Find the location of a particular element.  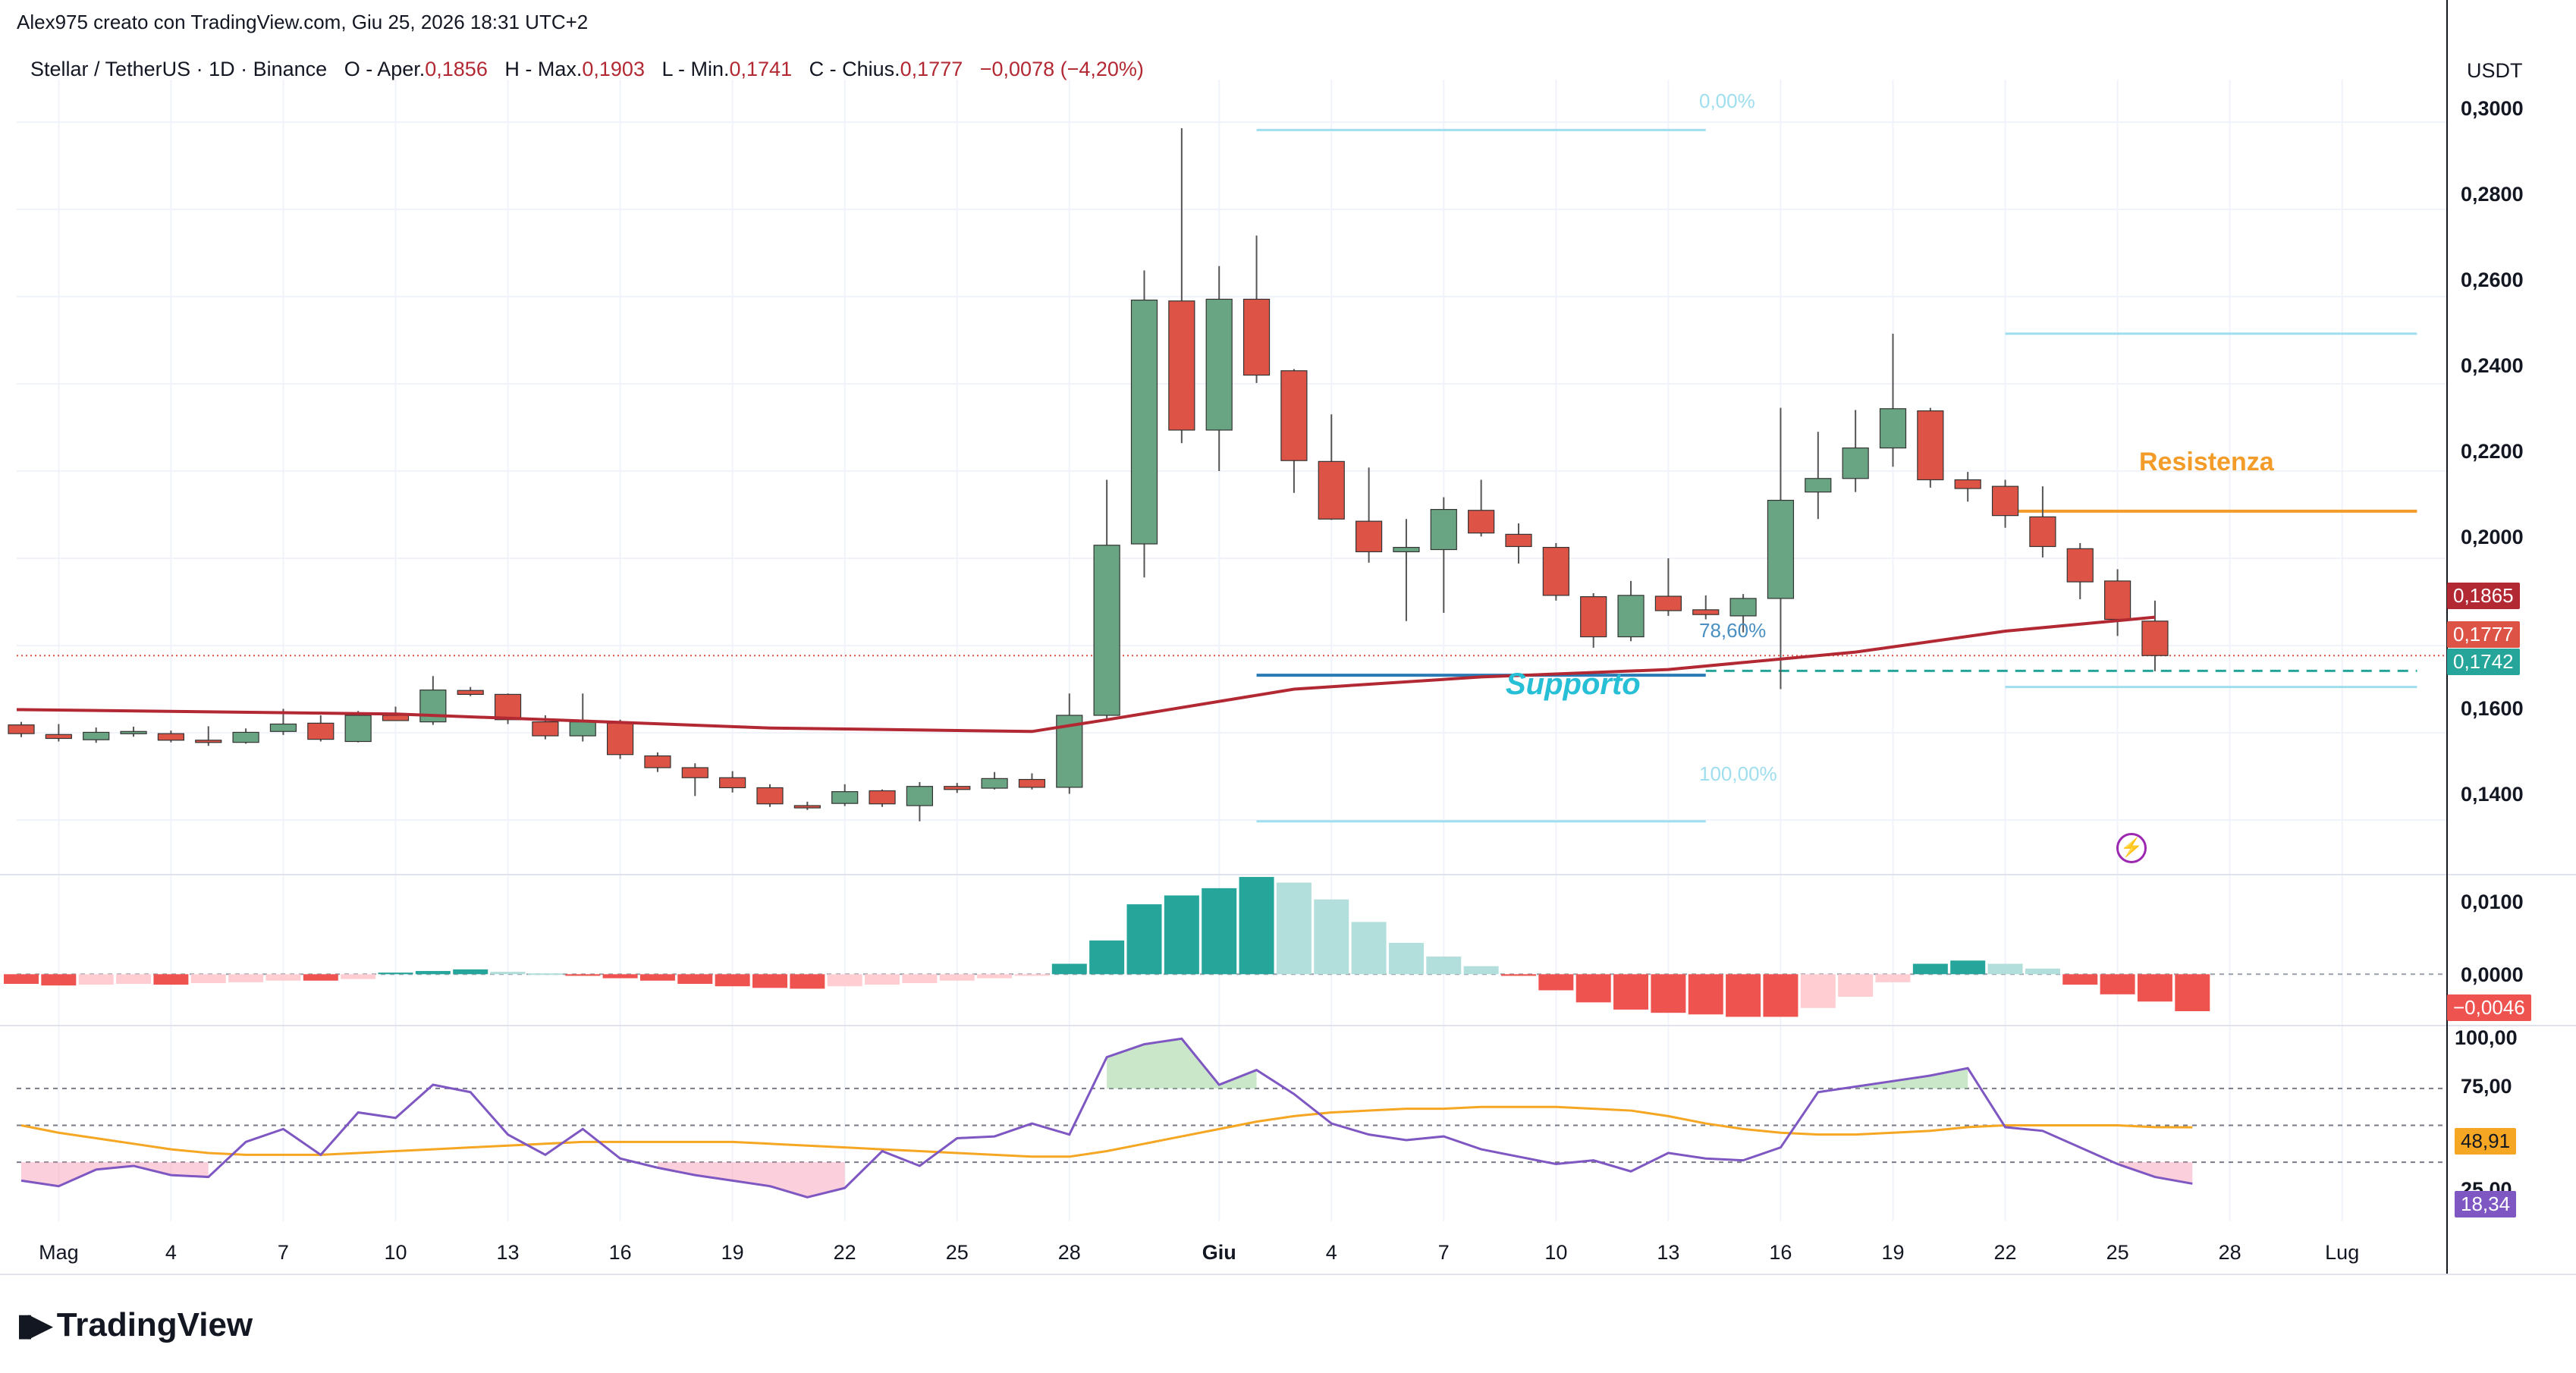

last-price-badge: 0,1777 is located at coordinates (2483, 634).